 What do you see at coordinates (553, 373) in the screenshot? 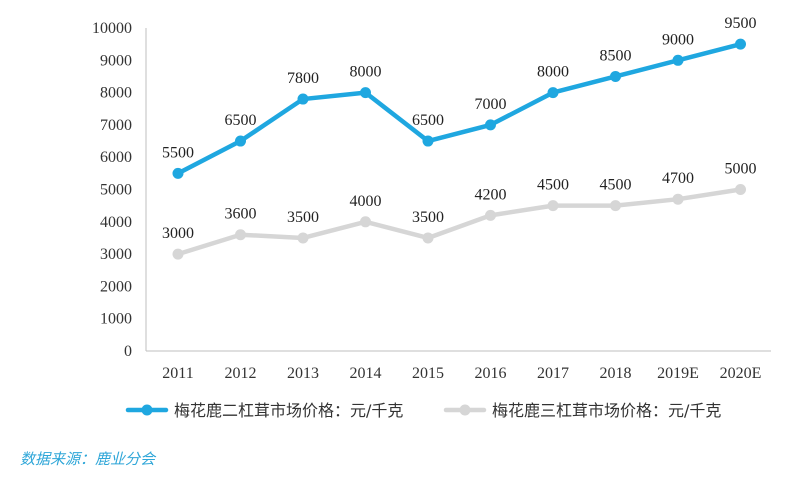
I see `x-tick-label: 2017` at bounding box center [553, 373].